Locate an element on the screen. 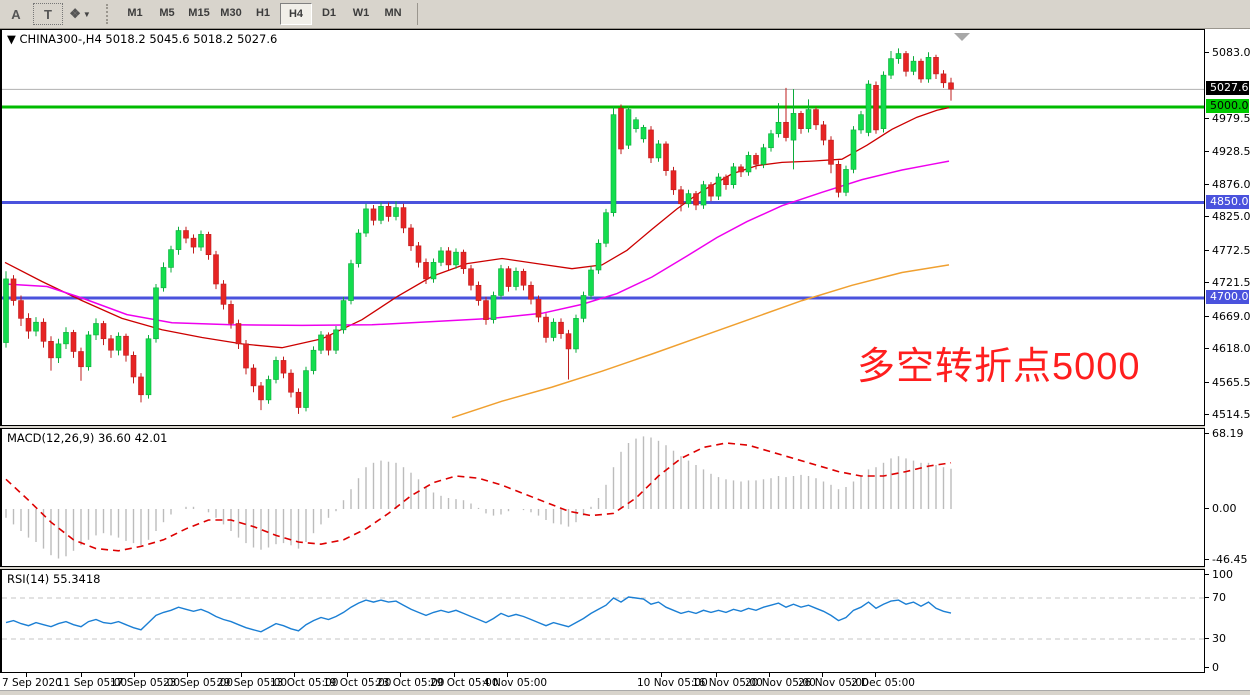  date-label: 7 Sep 2020 is located at coordinates (32, 683).